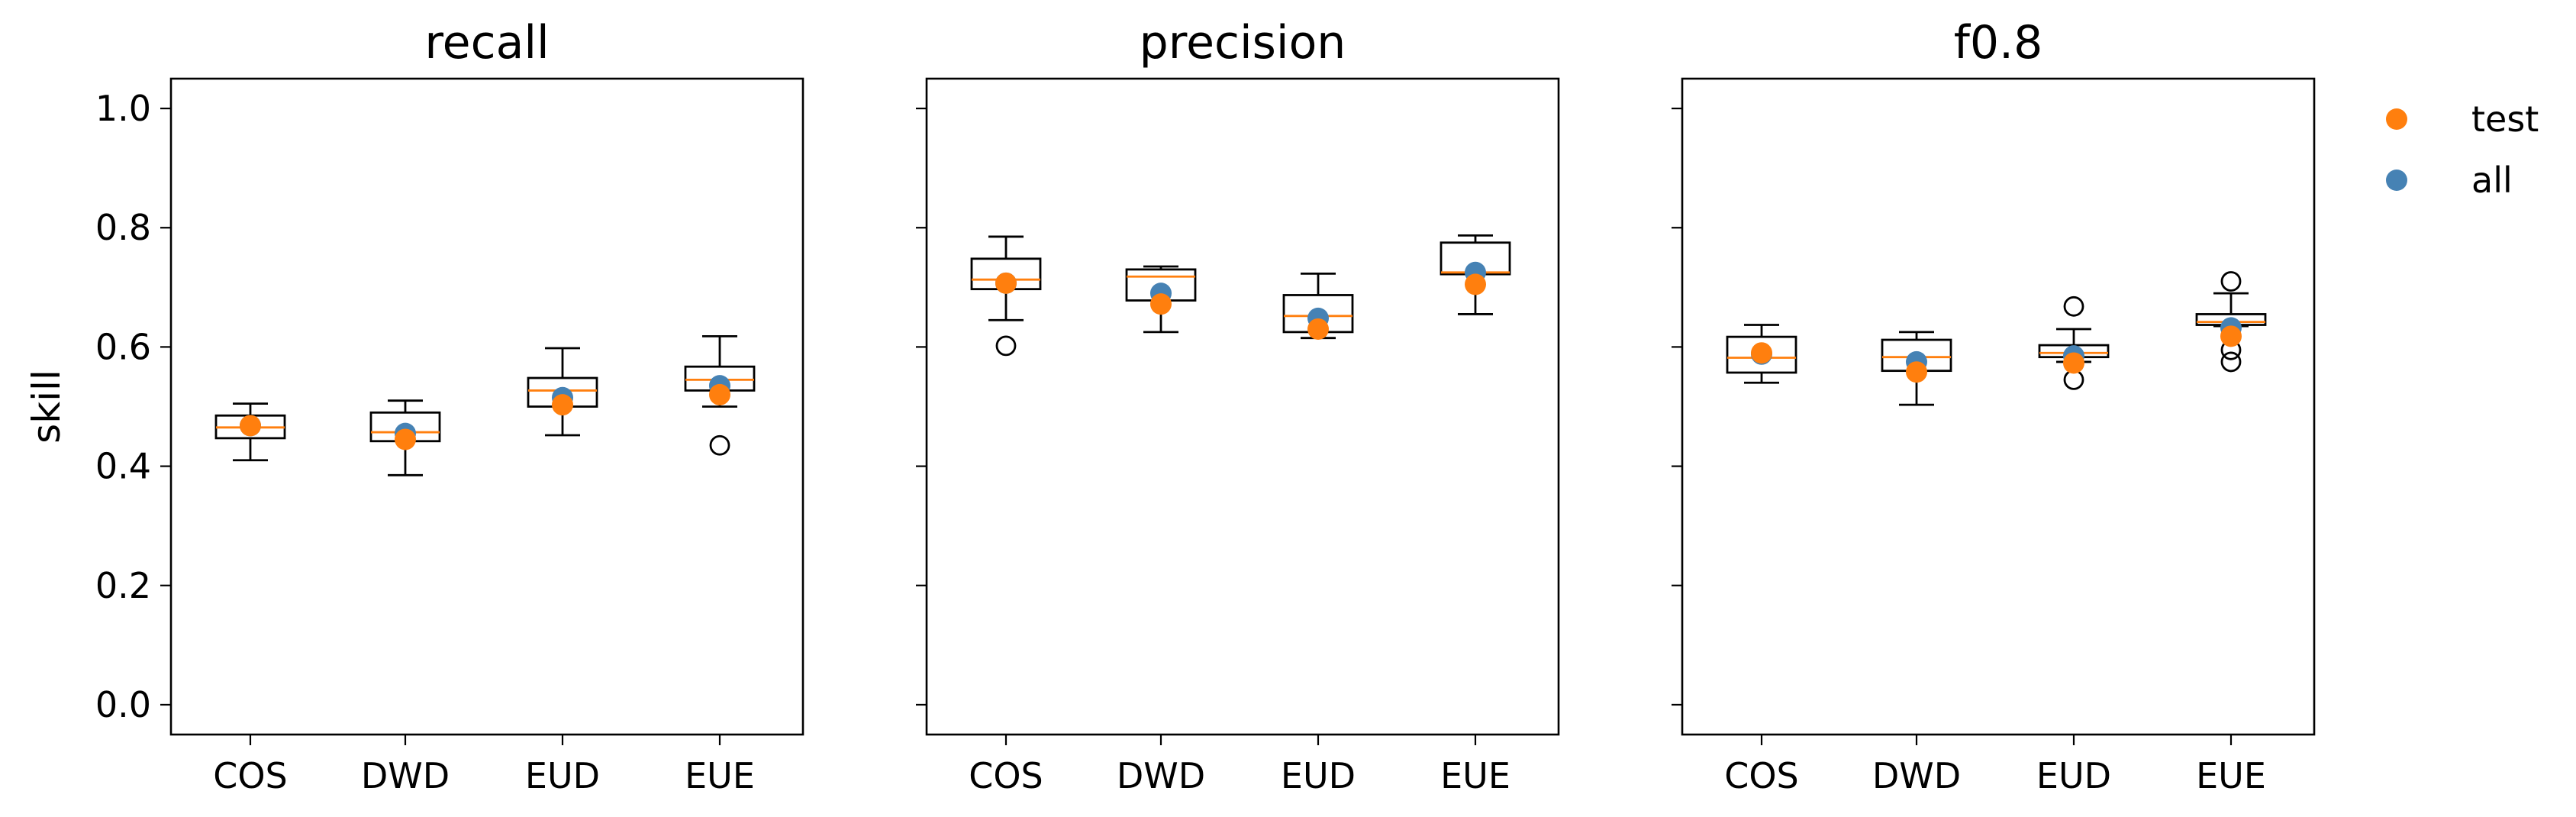  Describe the element at coordinates (487, 43) in the screenshot. I see `panel-title: recall` at that location.